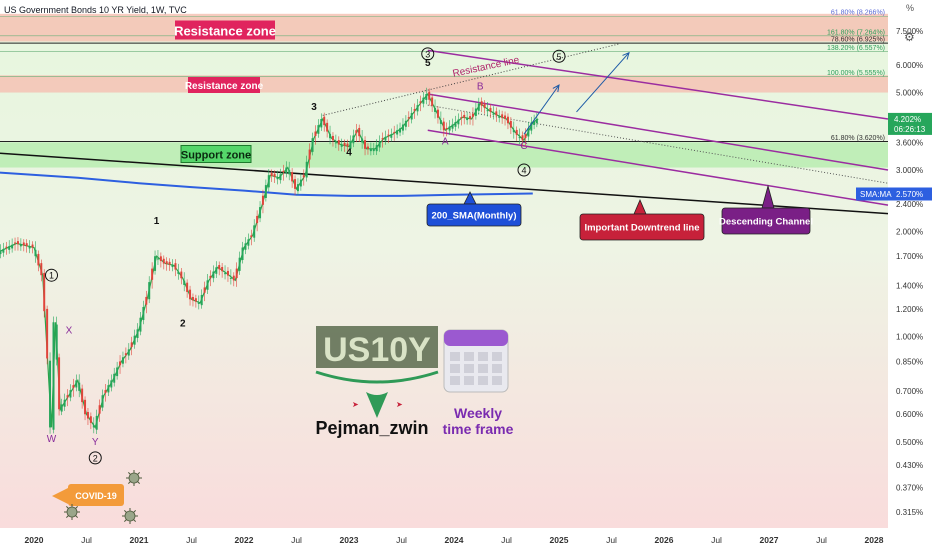 The image size is (932, 555). Describe the element at coordinates (216, 156) in the screenshot. I see `zone-label-2: Support zone` at that location.